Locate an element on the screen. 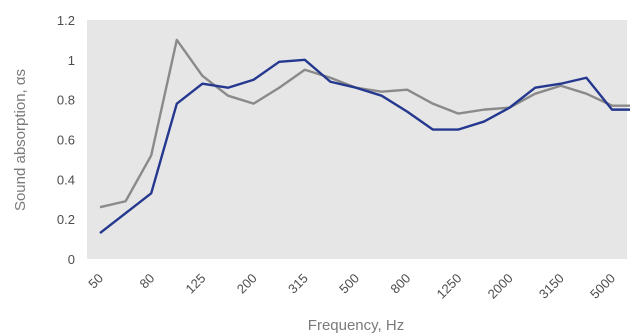  x-tick-label: 3150 is located at coordinates (551, 286).